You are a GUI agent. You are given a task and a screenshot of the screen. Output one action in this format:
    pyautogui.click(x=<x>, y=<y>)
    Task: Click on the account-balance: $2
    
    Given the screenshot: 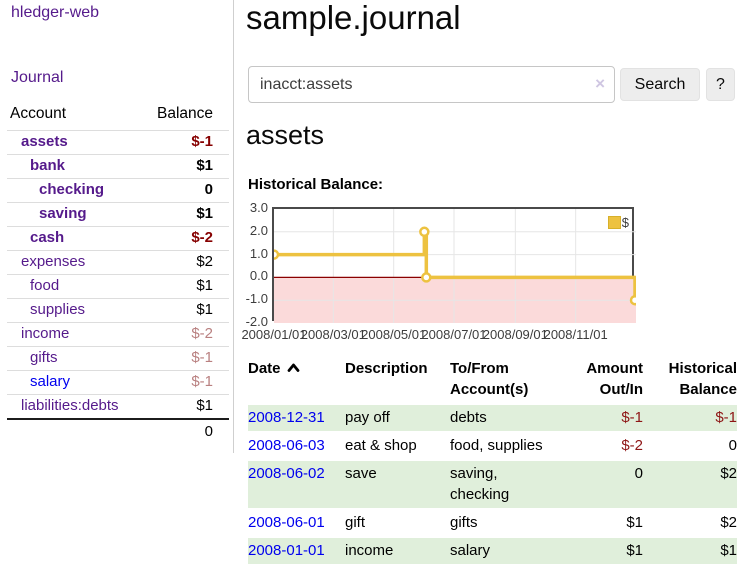 What is the action you would take?
    pyautogui.click(x=184, y=262)
    